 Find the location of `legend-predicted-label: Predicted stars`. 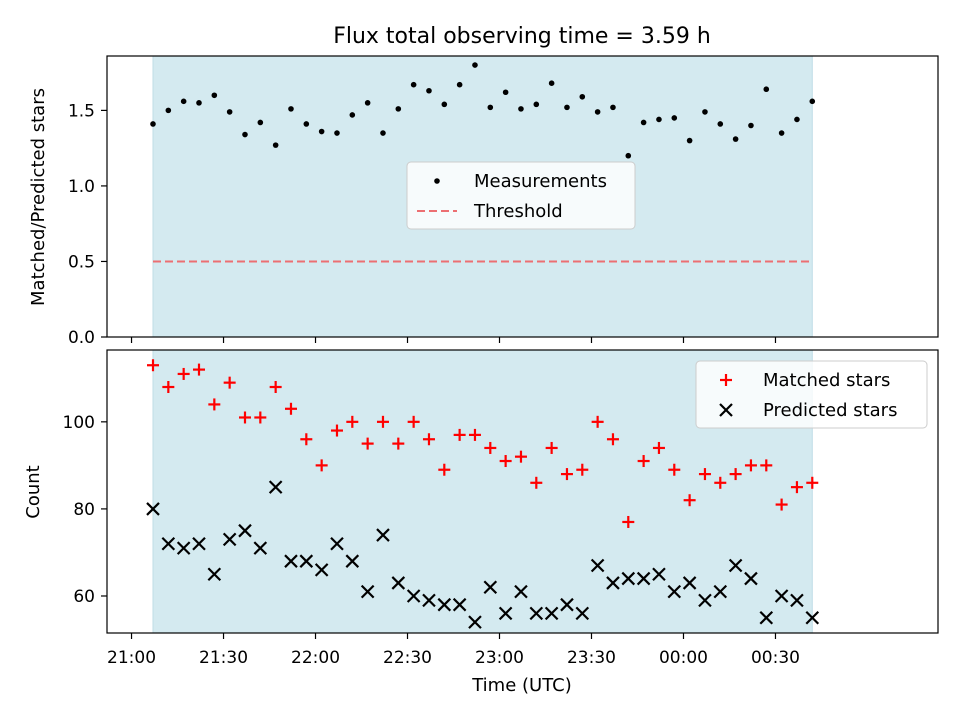

legend-predicted-label: Predicted stars is located at coordinates (830, 410).